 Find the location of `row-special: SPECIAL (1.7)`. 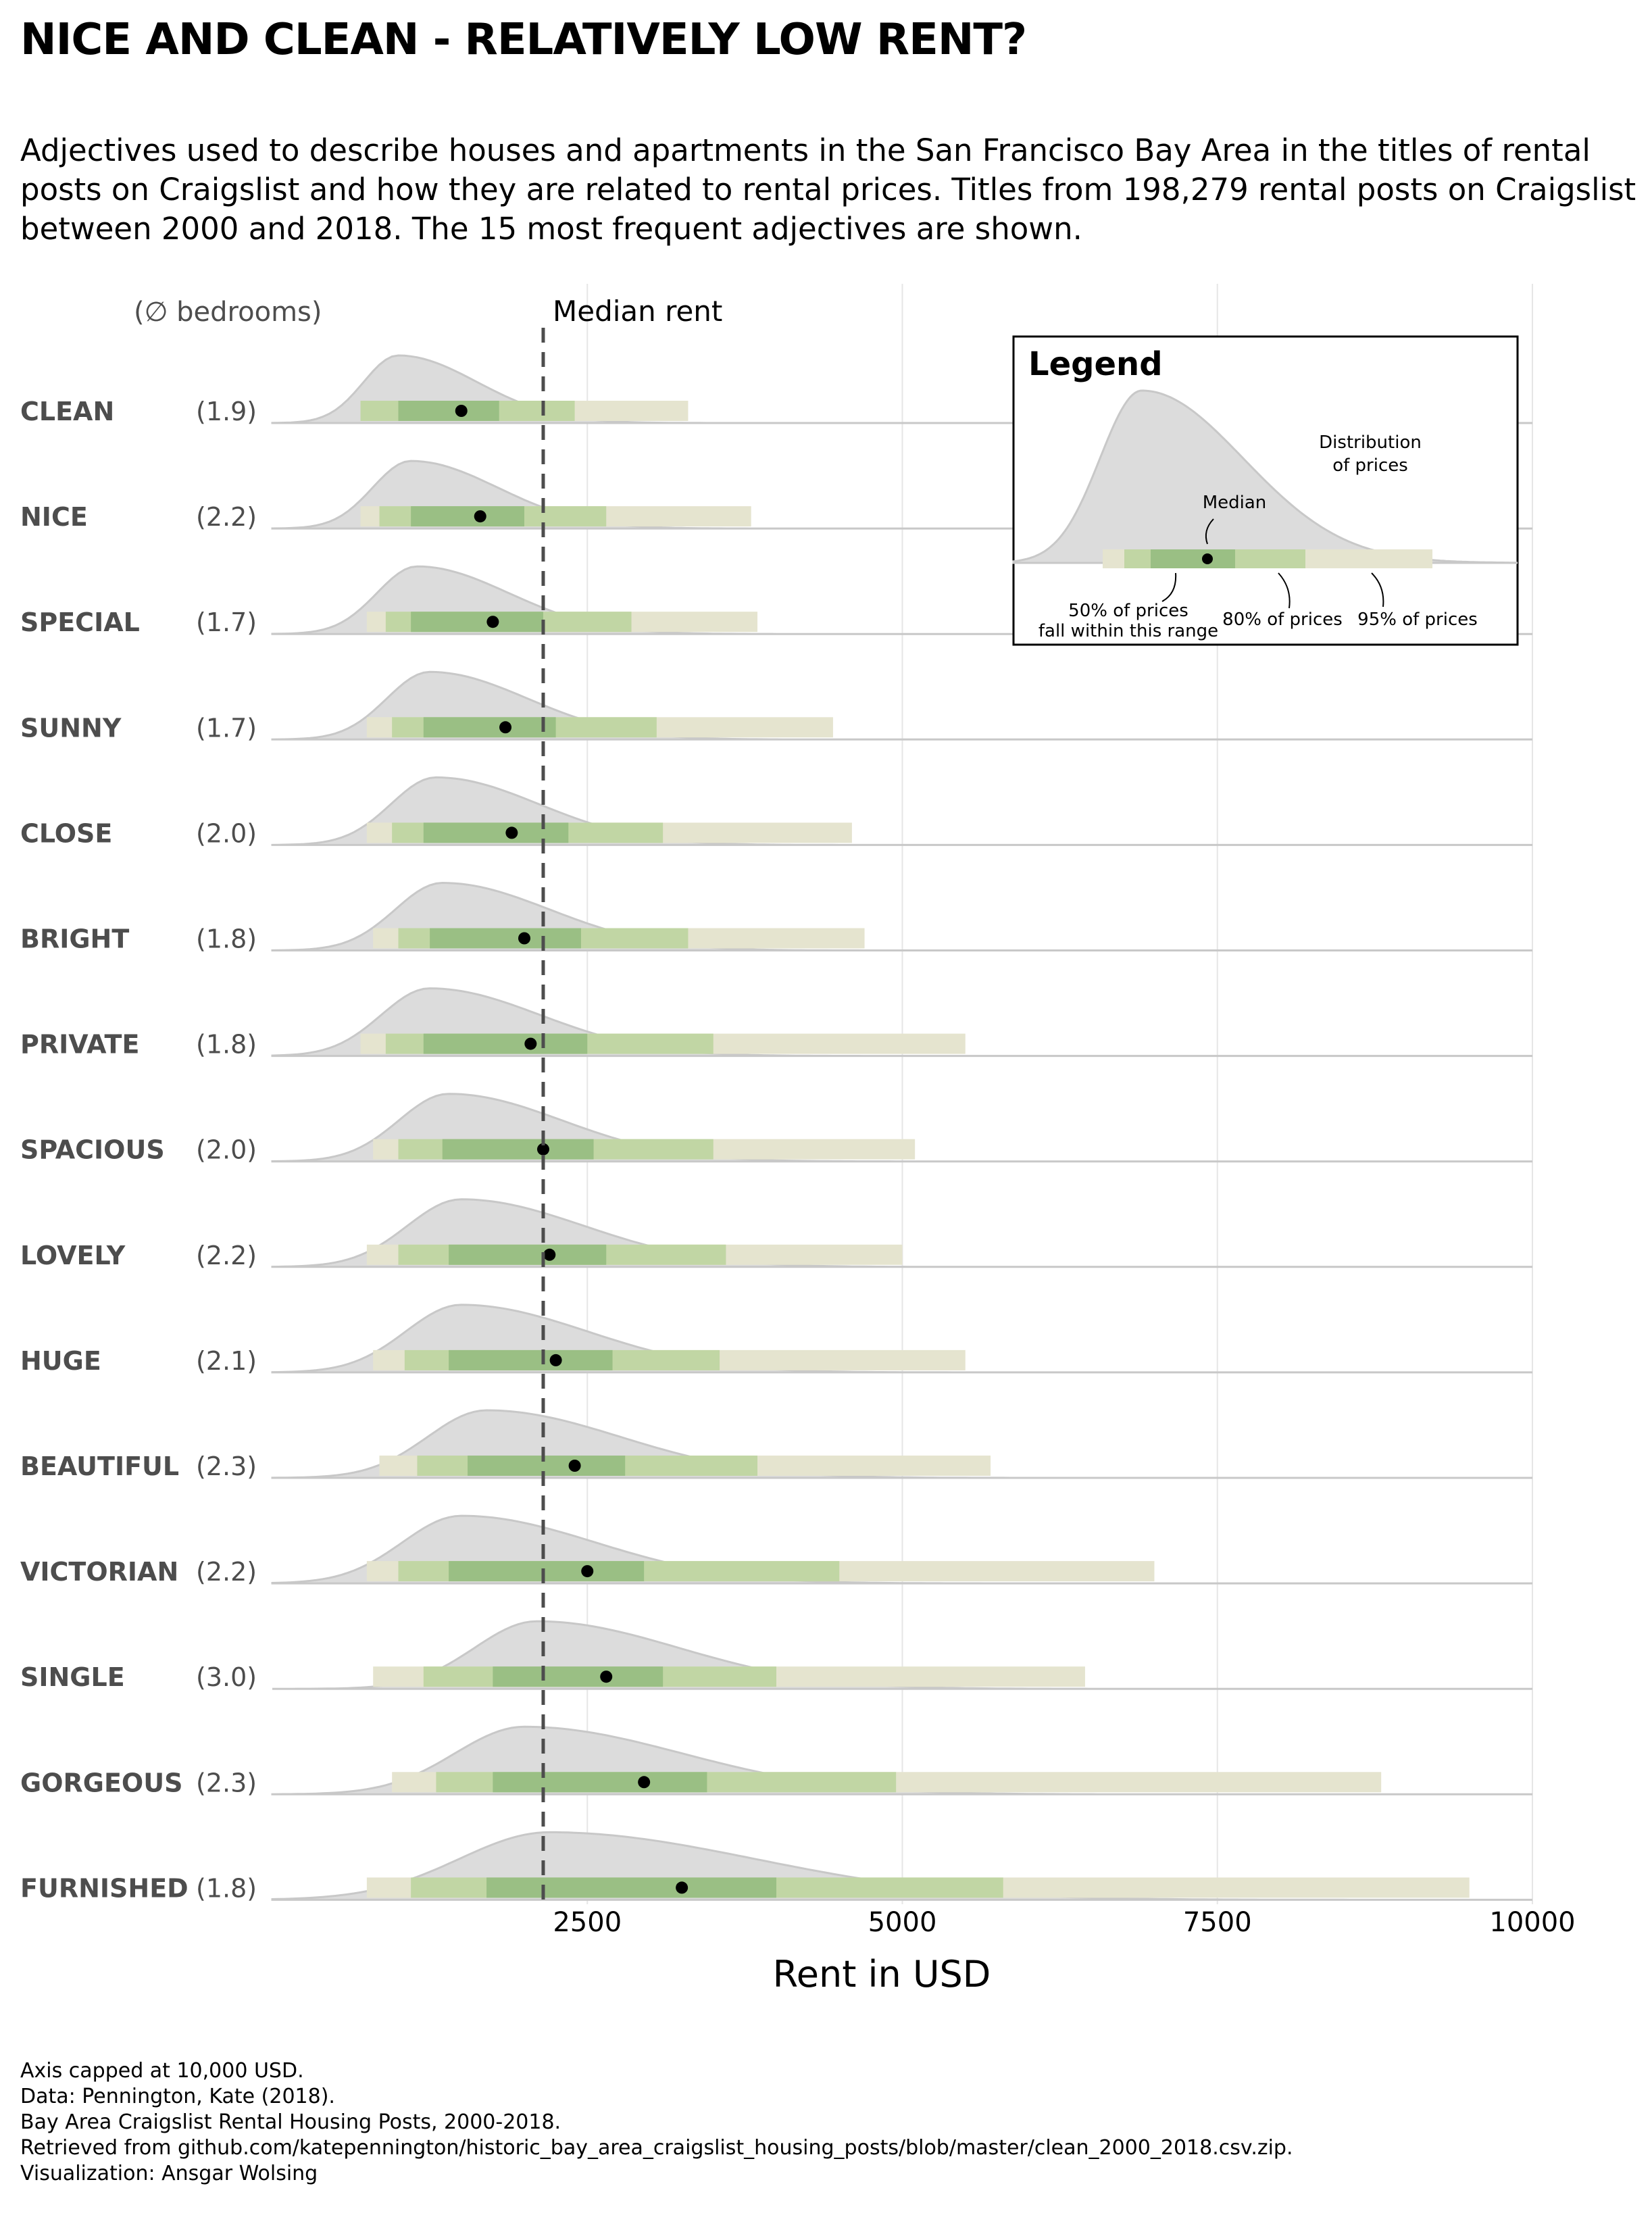

row-special: SPECIAL (1.7) is located at coordinates (776, 601).